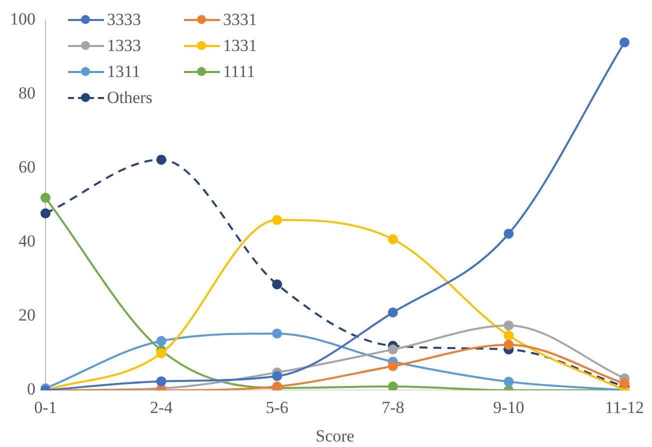  Describe the element at coordinates (335, 436) in the screenshot. I see `x-axis-title: Score` at that location.